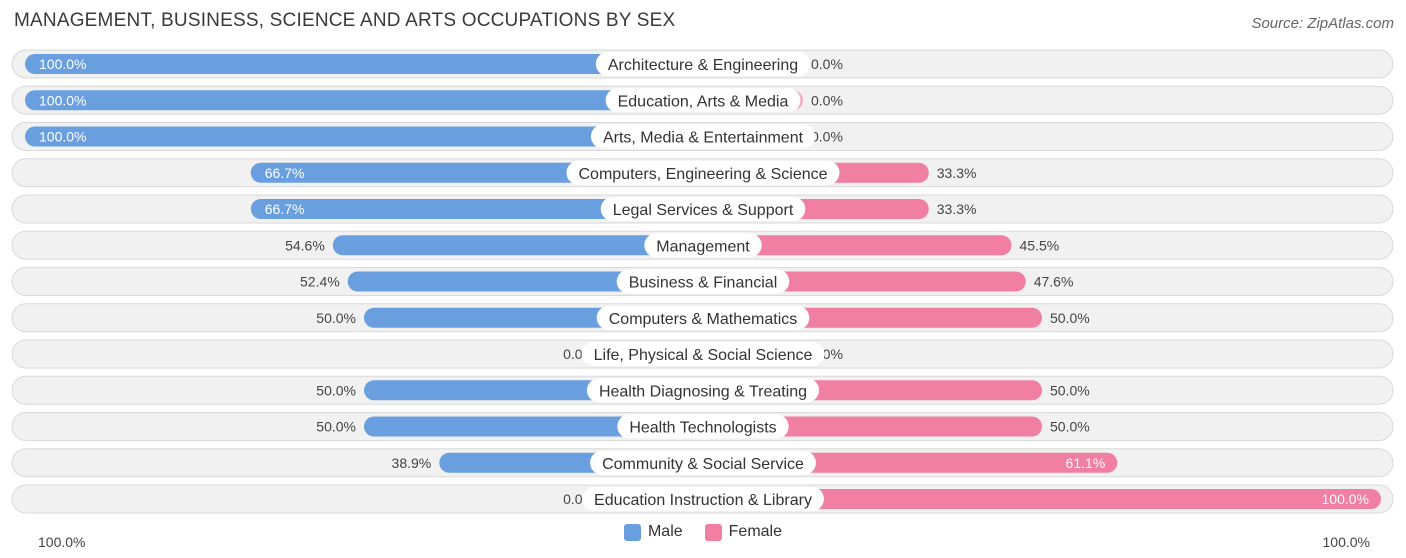 This screenshot has width=1406, height=558. I want to click on legend: Male Female, so click(703, 532).